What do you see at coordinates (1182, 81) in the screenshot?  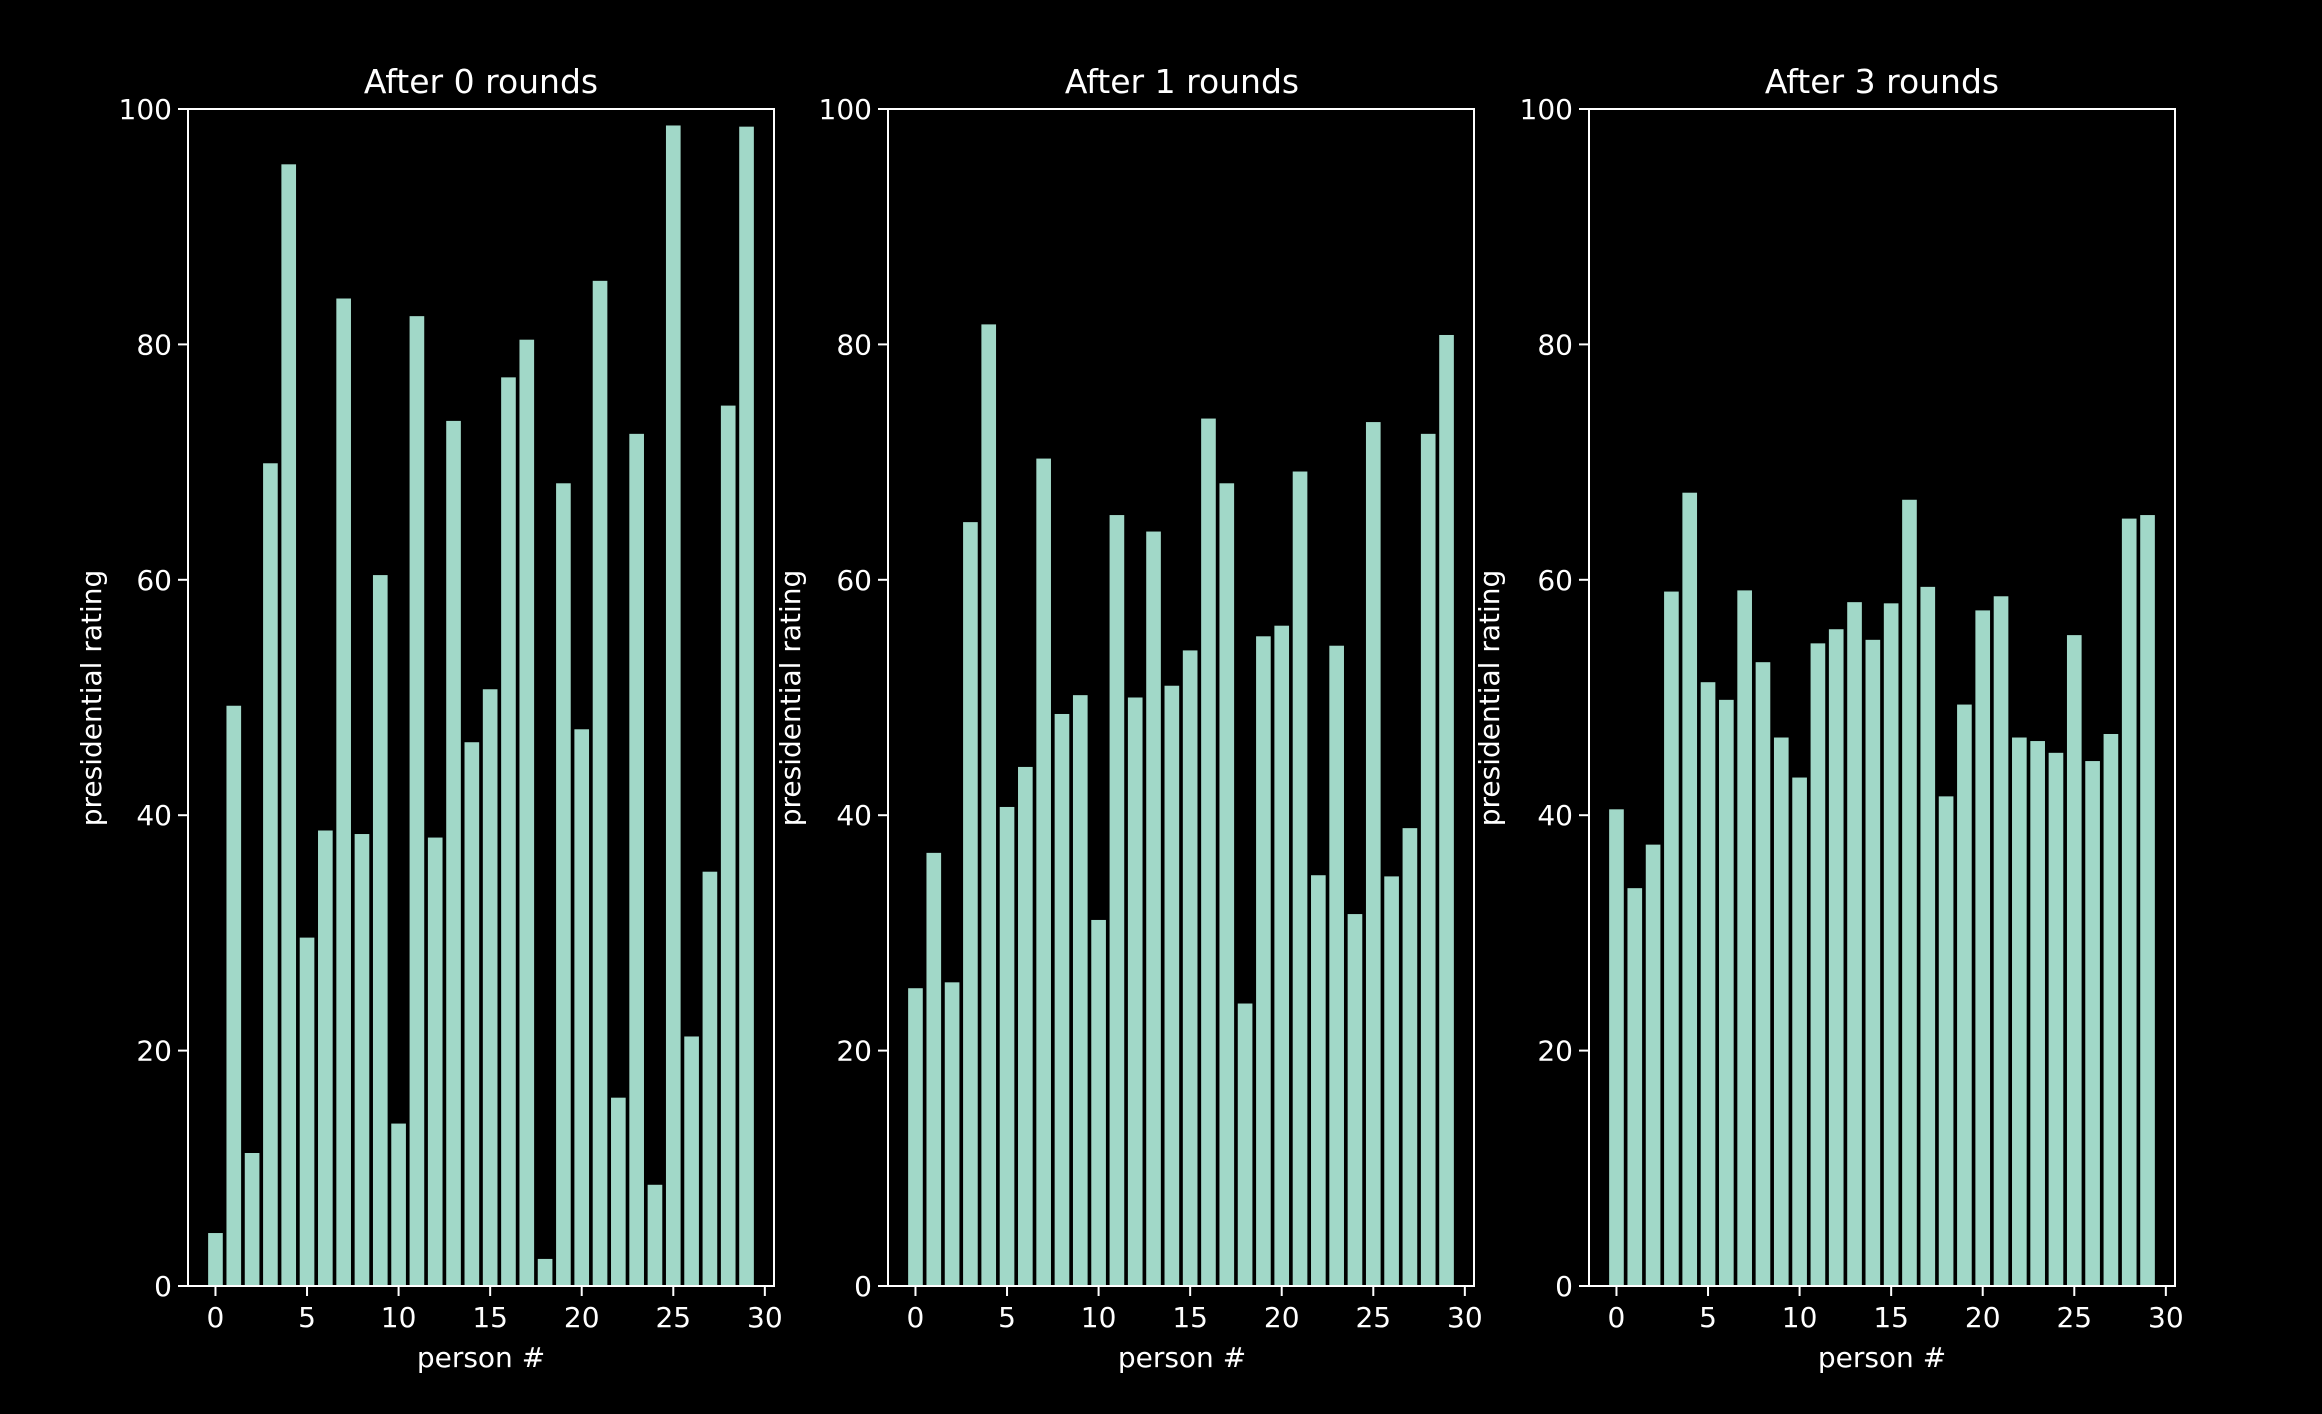 I see `subplot-title: After 1 rounds` at bounding box center [1182, 81].